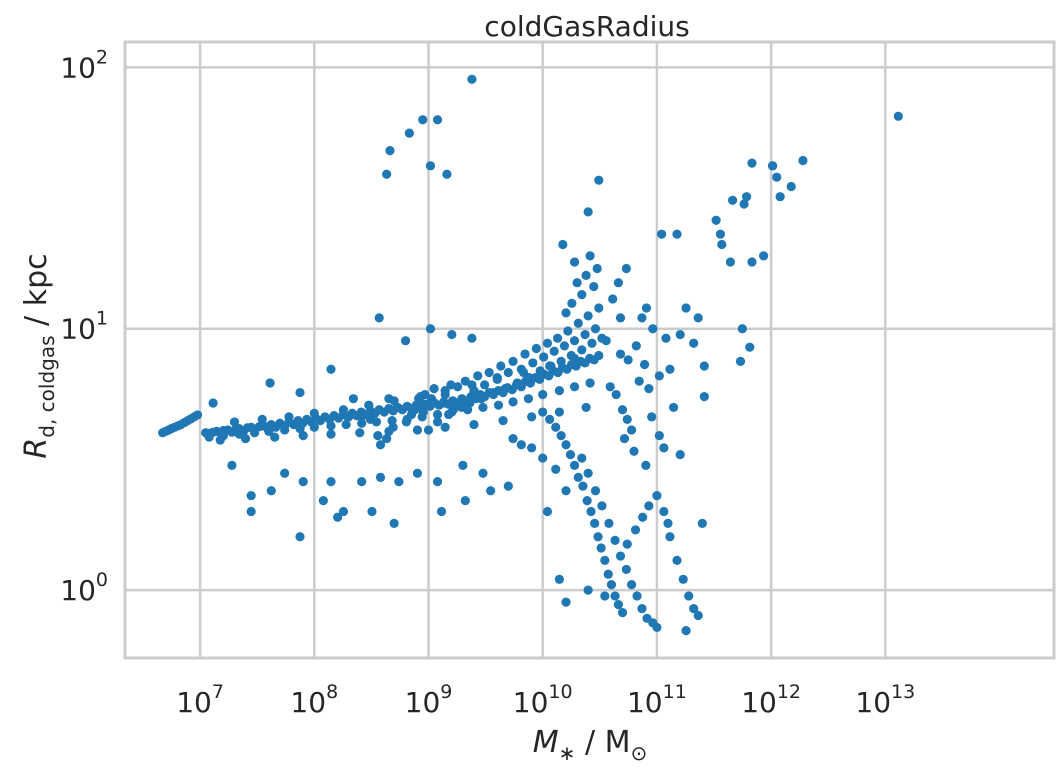 Image resolution: width=1064 pixels, height=770 pixels. I want to click on x-tick-label: 1013, so click(885, 700).